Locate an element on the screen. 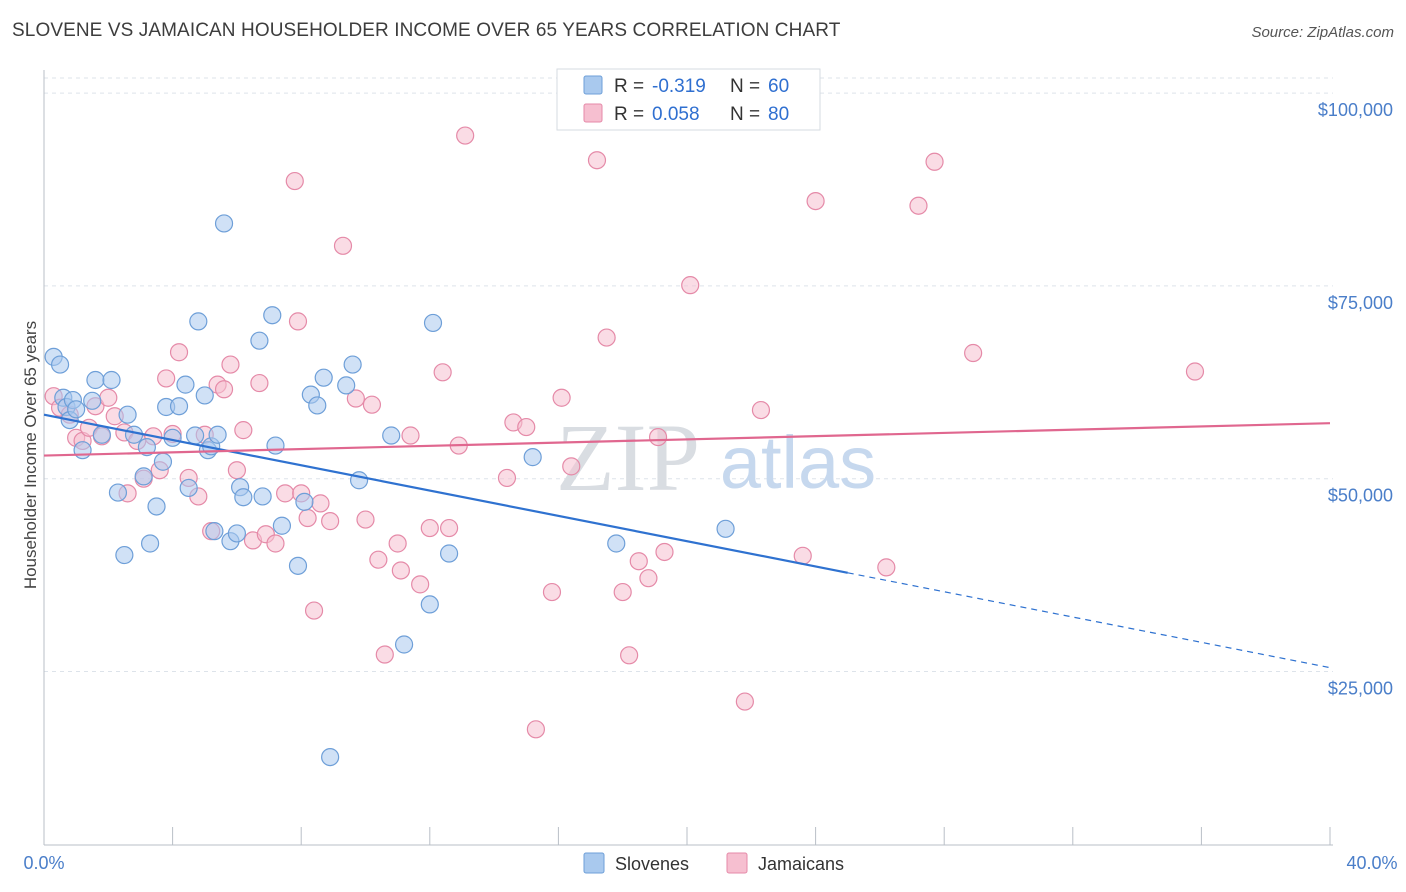 This screenshot has height=892, width=1406. trend-line-slovenes-extension is located at coordinates (1089, 620).